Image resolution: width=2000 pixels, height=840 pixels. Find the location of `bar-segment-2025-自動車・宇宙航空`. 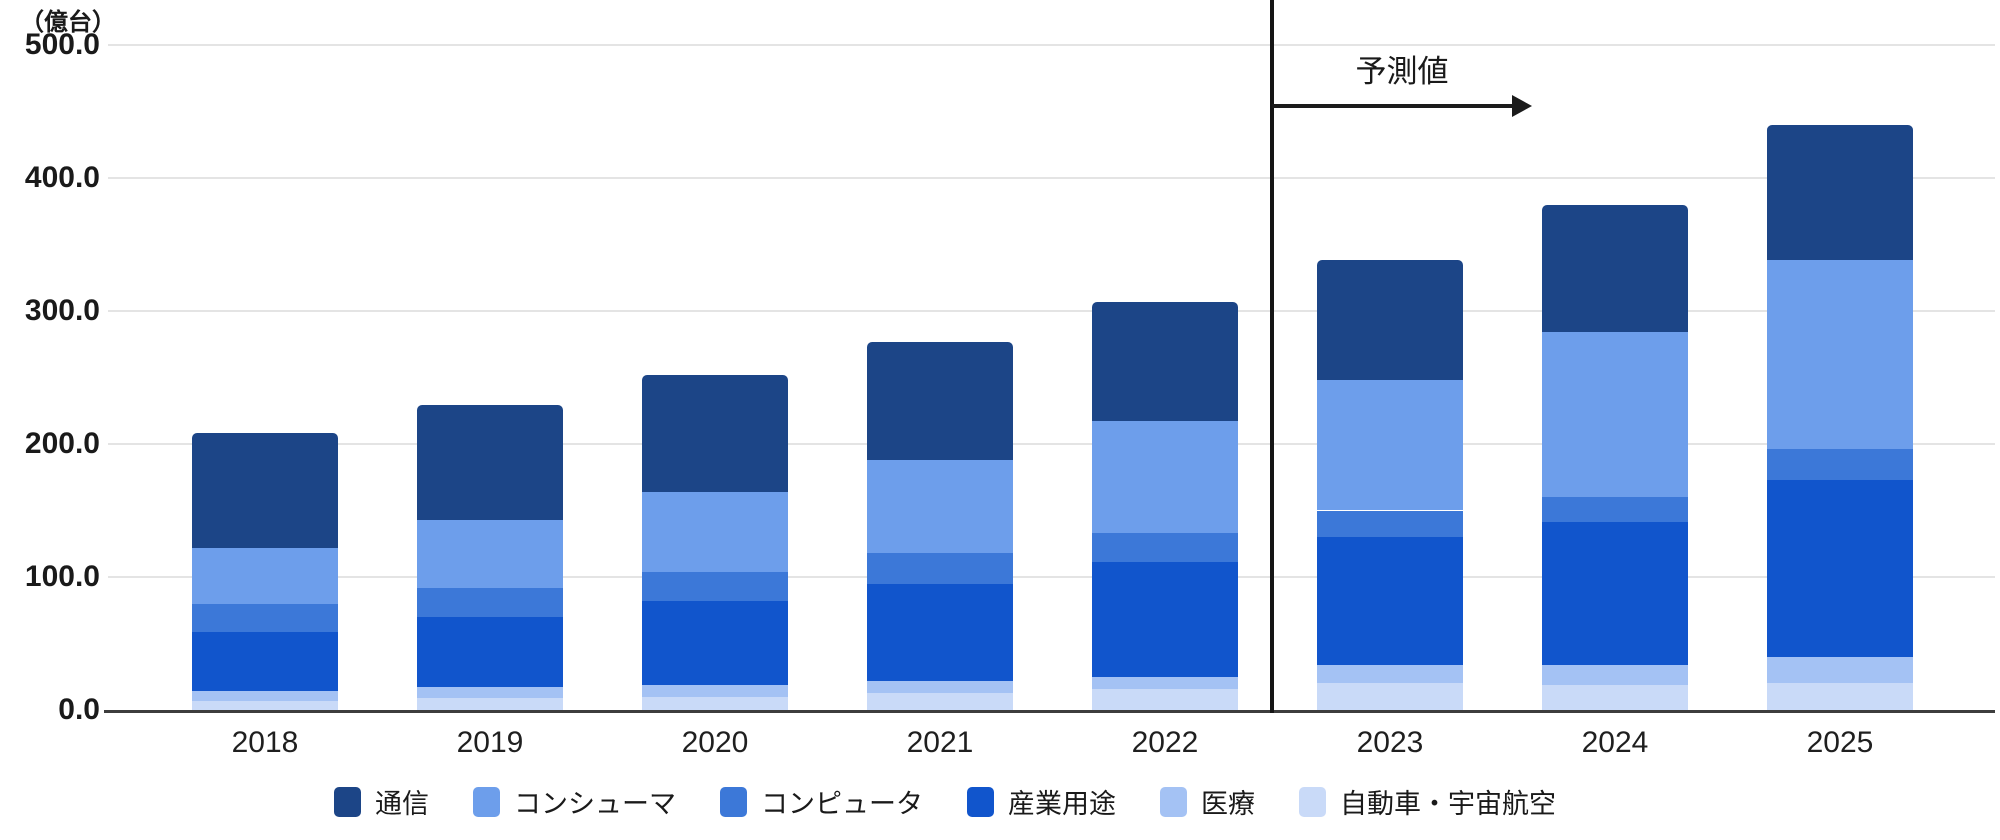

bar-segment-2025-自動車・宇宙航空 is located at coordinates (1840, 696).